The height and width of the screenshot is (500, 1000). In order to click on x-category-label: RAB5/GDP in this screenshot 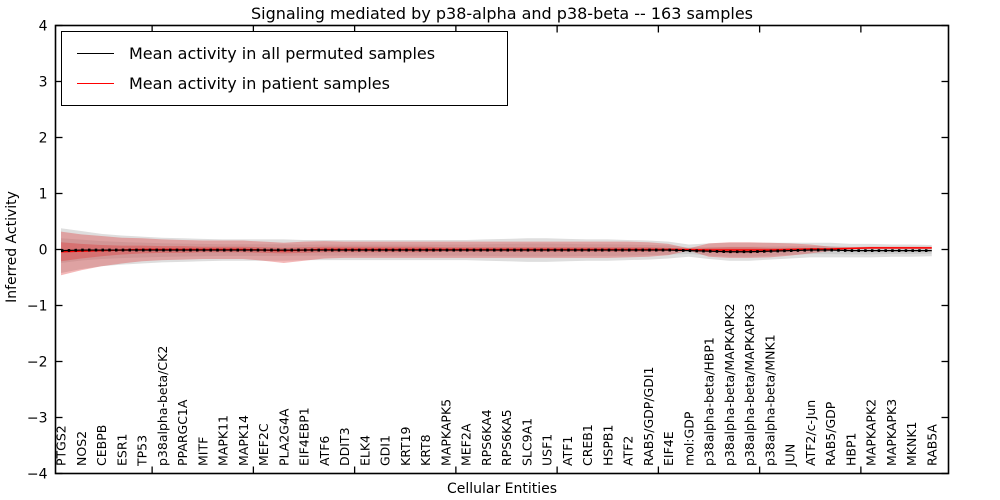, I will do `click(830, 433)`.